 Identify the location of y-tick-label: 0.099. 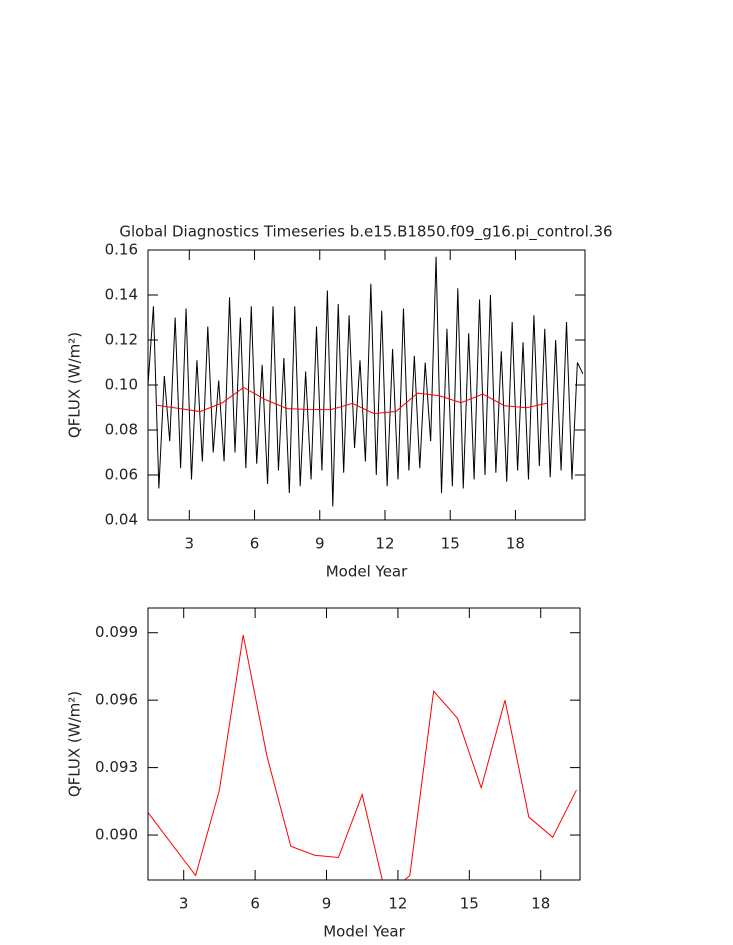
(116, 632).